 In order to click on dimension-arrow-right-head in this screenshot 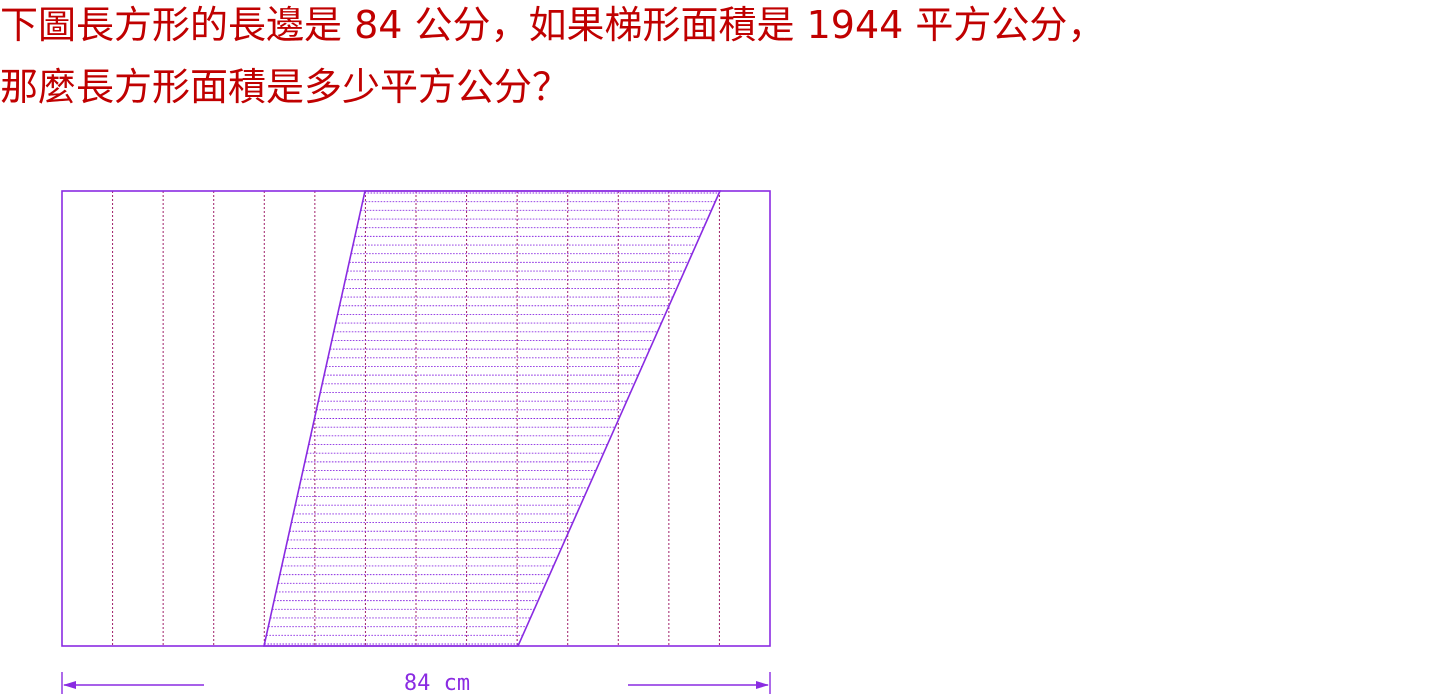, I will do `click(762, 685)`.